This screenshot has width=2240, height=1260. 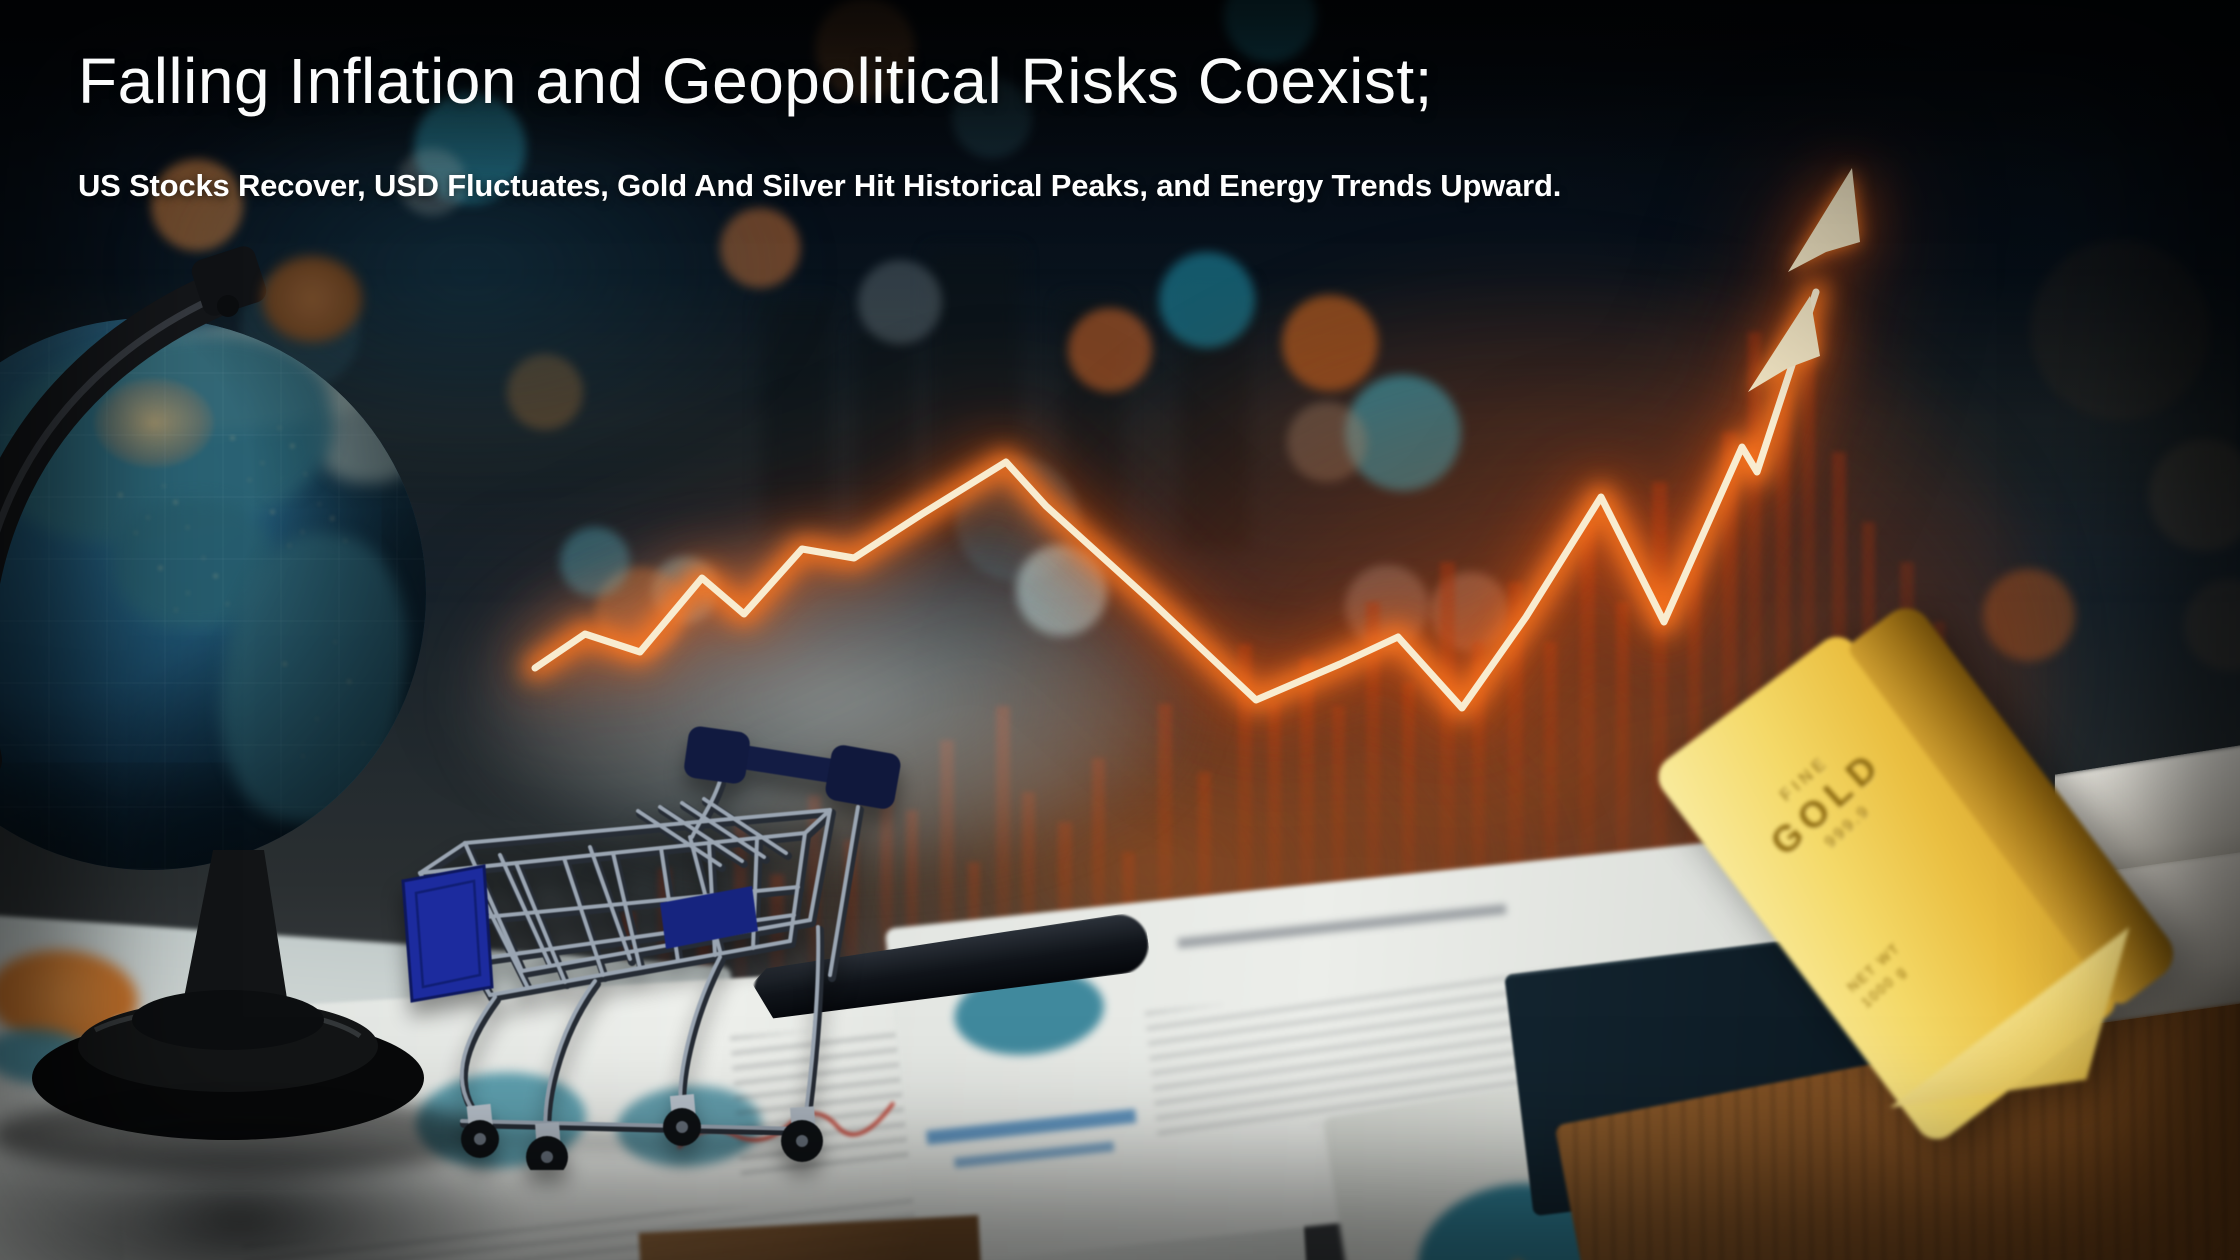 I want to click on cart-handle-grip-right, so click(x=863, y=777).